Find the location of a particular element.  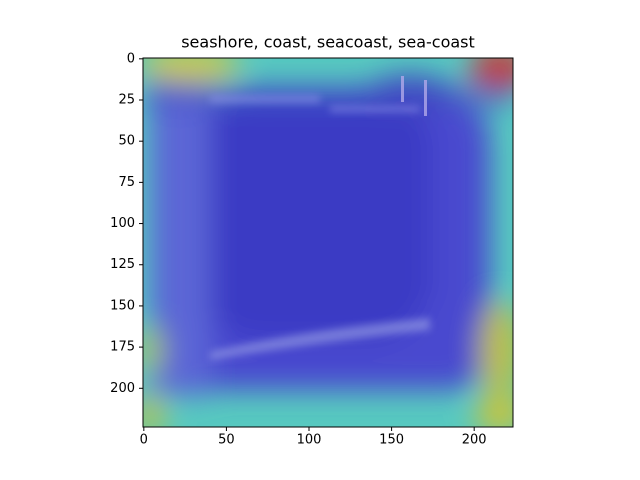

x-tick-label: 150 is located at coordinates (391, 440).